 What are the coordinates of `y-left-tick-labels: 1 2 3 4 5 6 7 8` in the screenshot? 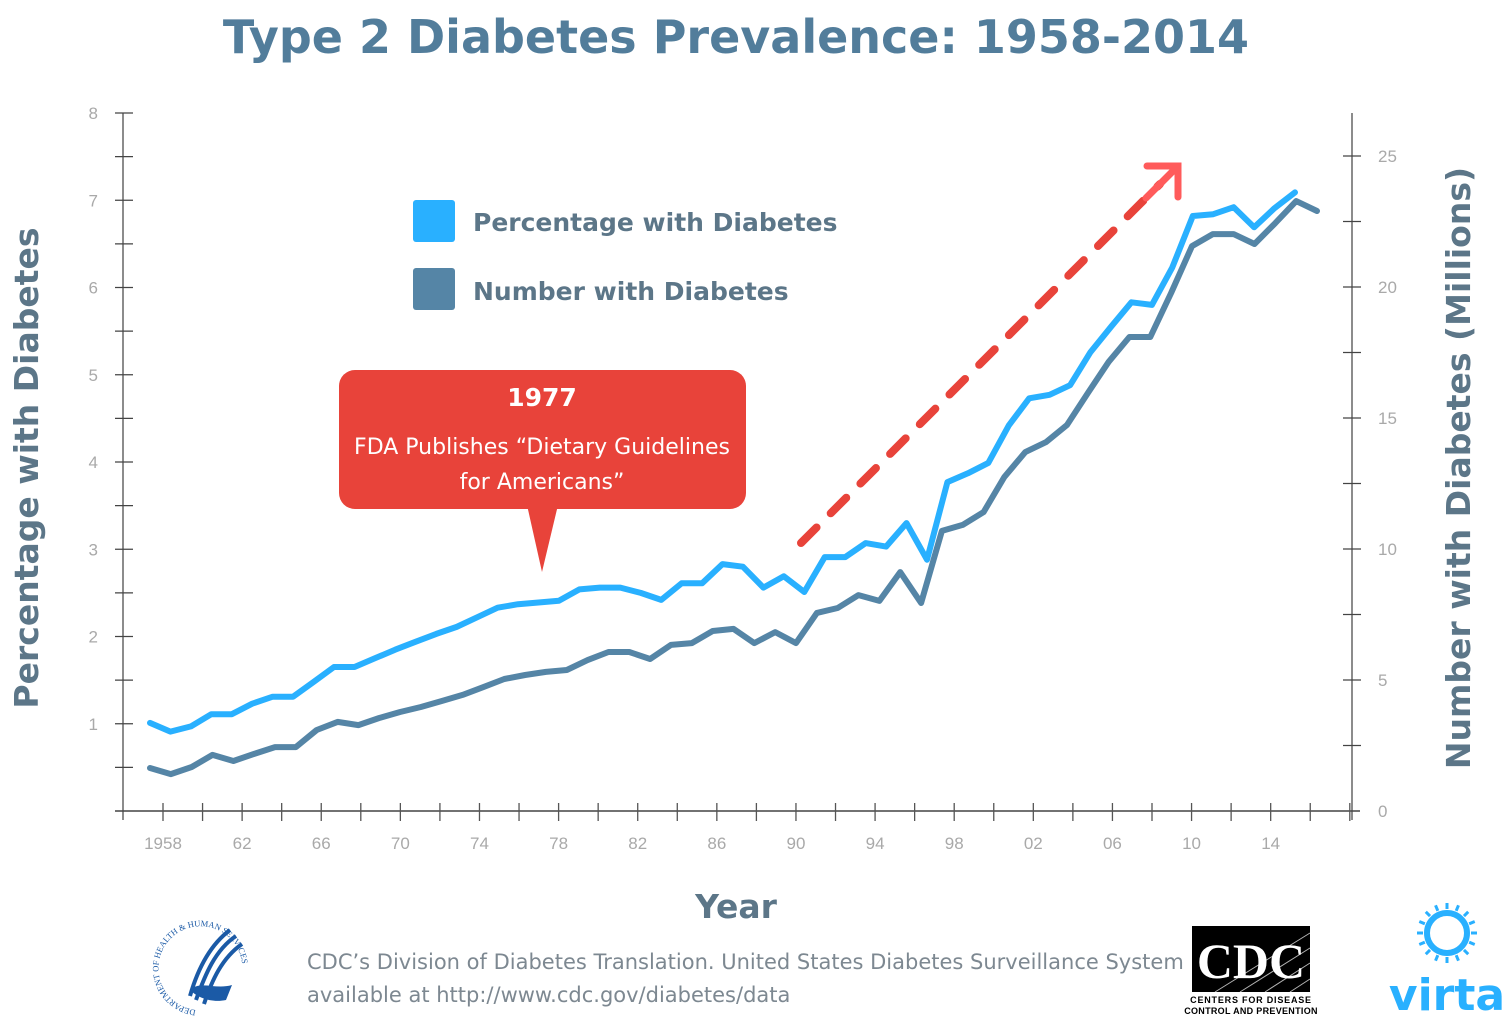 It's located at (93, 419).